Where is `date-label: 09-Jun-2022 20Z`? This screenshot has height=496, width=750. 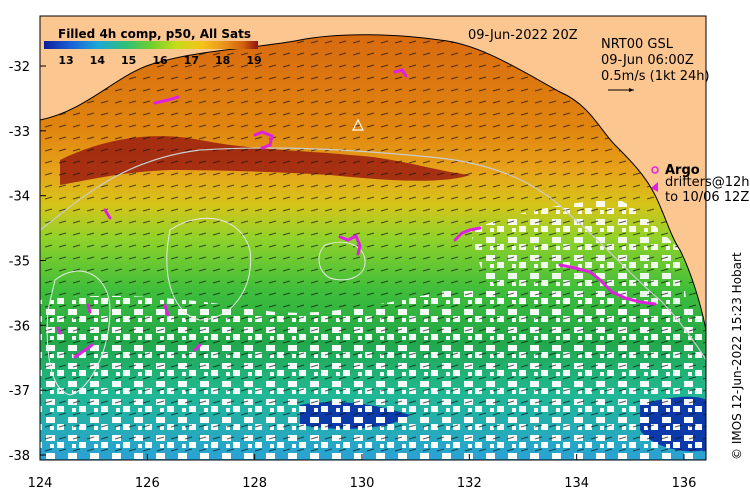
date-label: 09-Jun-2022 20Z is located at coordinates (523, 35).